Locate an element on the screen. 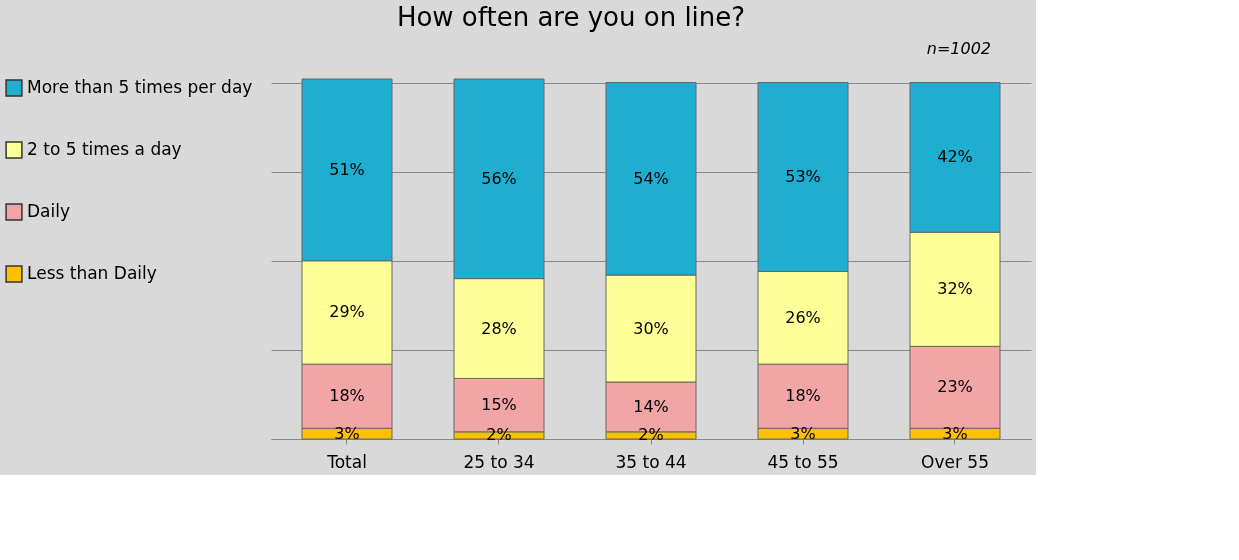  legend-label: Daily is located at coordinates (49, 211).